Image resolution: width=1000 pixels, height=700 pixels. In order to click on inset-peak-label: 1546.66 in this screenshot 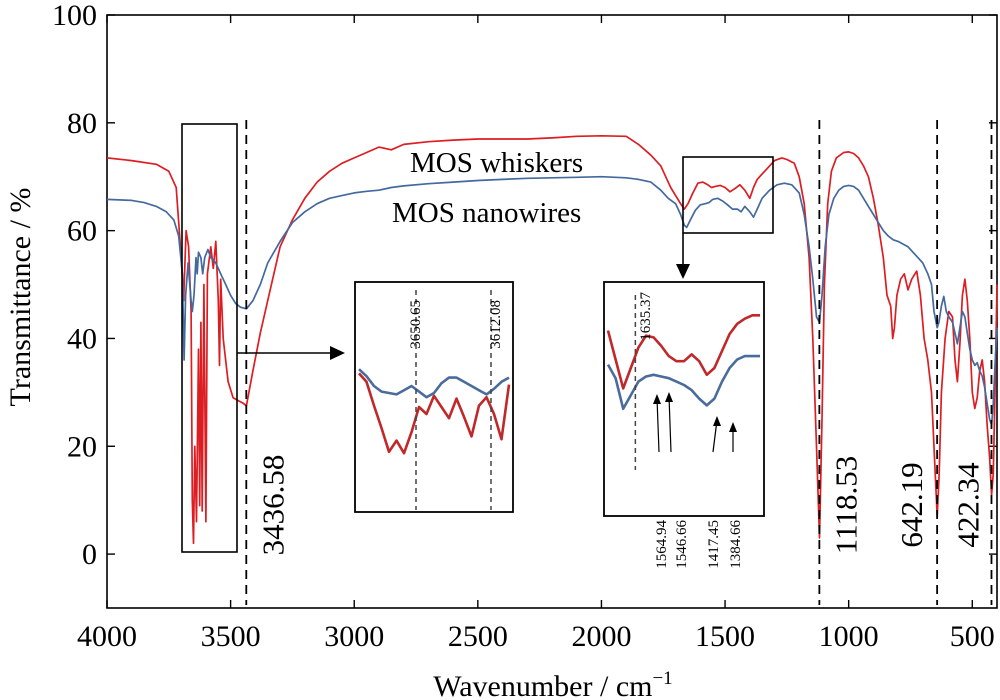, I will do `click(682, 544)`.